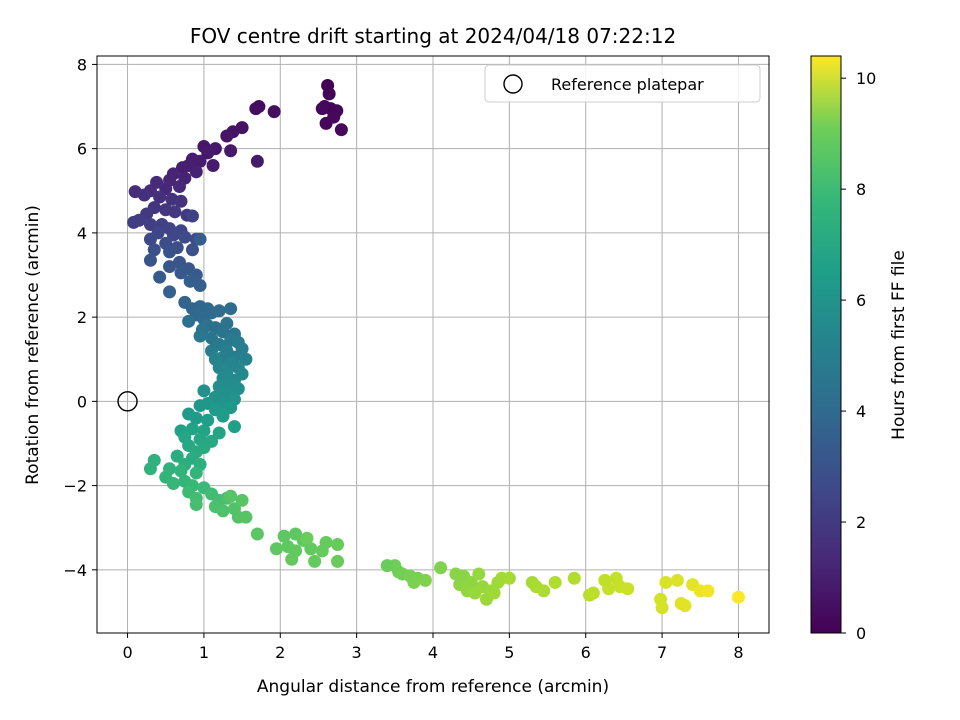 The image size is (960, 720). I want to click on colorbar-tick-label: 8, so click(861, 189).